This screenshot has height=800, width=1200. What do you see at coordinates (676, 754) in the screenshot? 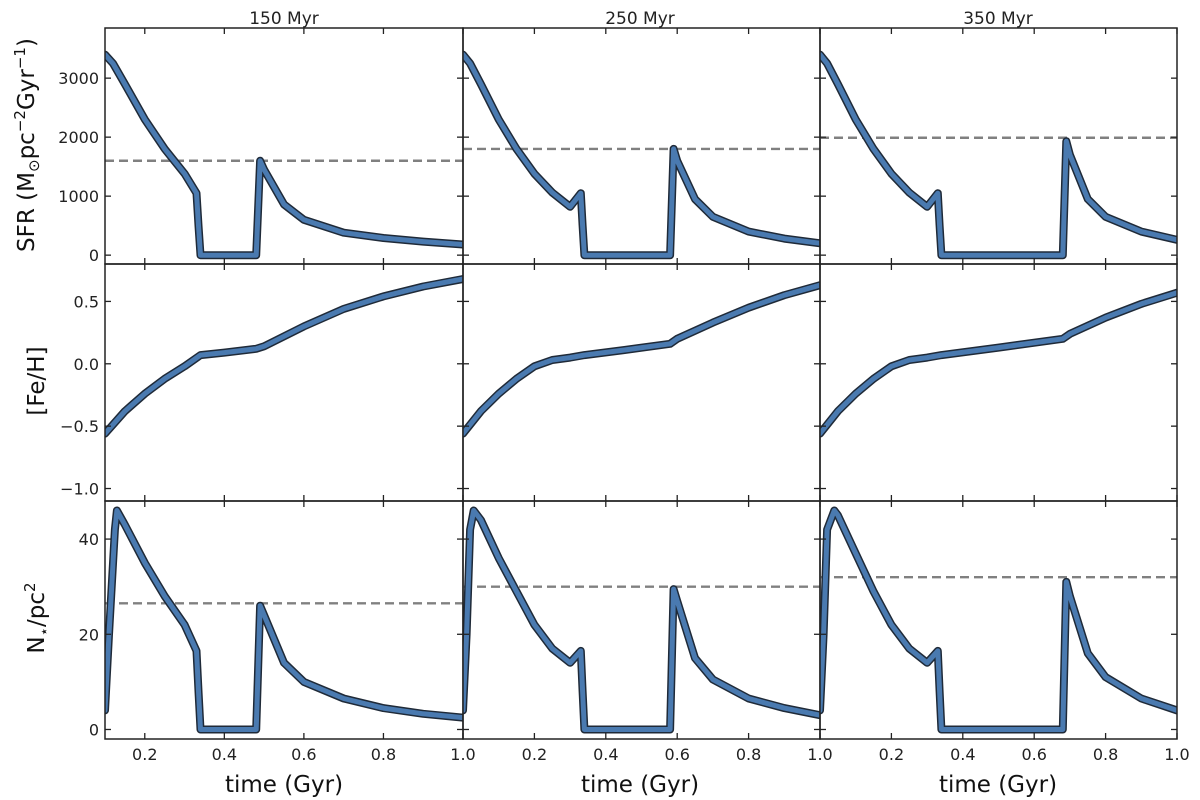
I see `xtick-label-nstar-1: 0.6` at bounding box center [676, 754].